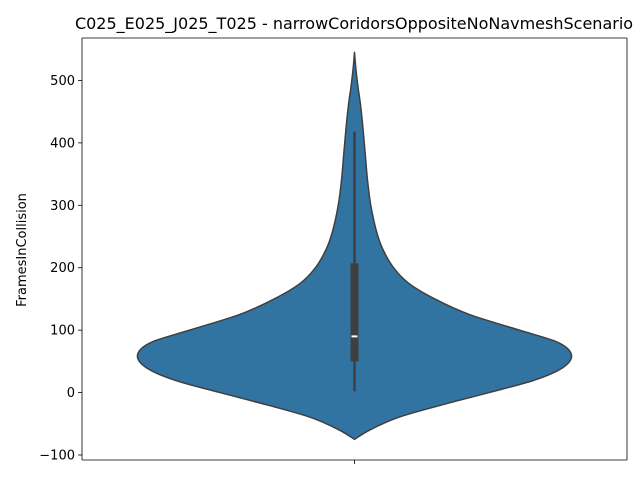 This screenshot has width=640, height=480. What do you see at coordinates (62, 331) in the screenshot?
I see `y-tick-label: 100` at bounding box center [62, 331].